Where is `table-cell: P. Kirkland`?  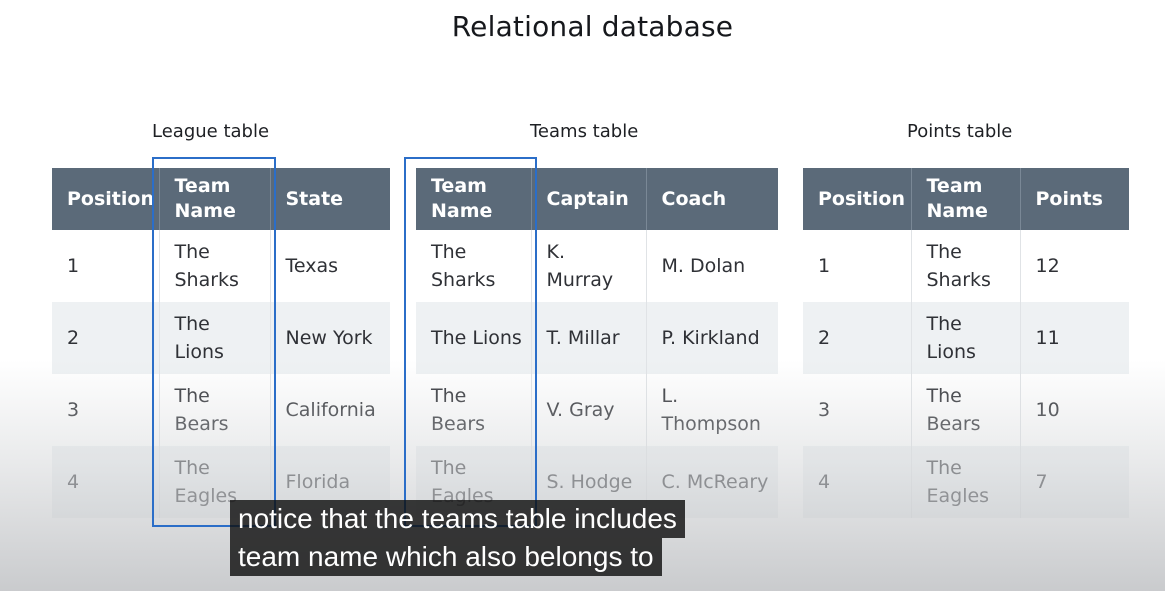
table-cell: P. Kirkland is located at coordinates (712, 338).